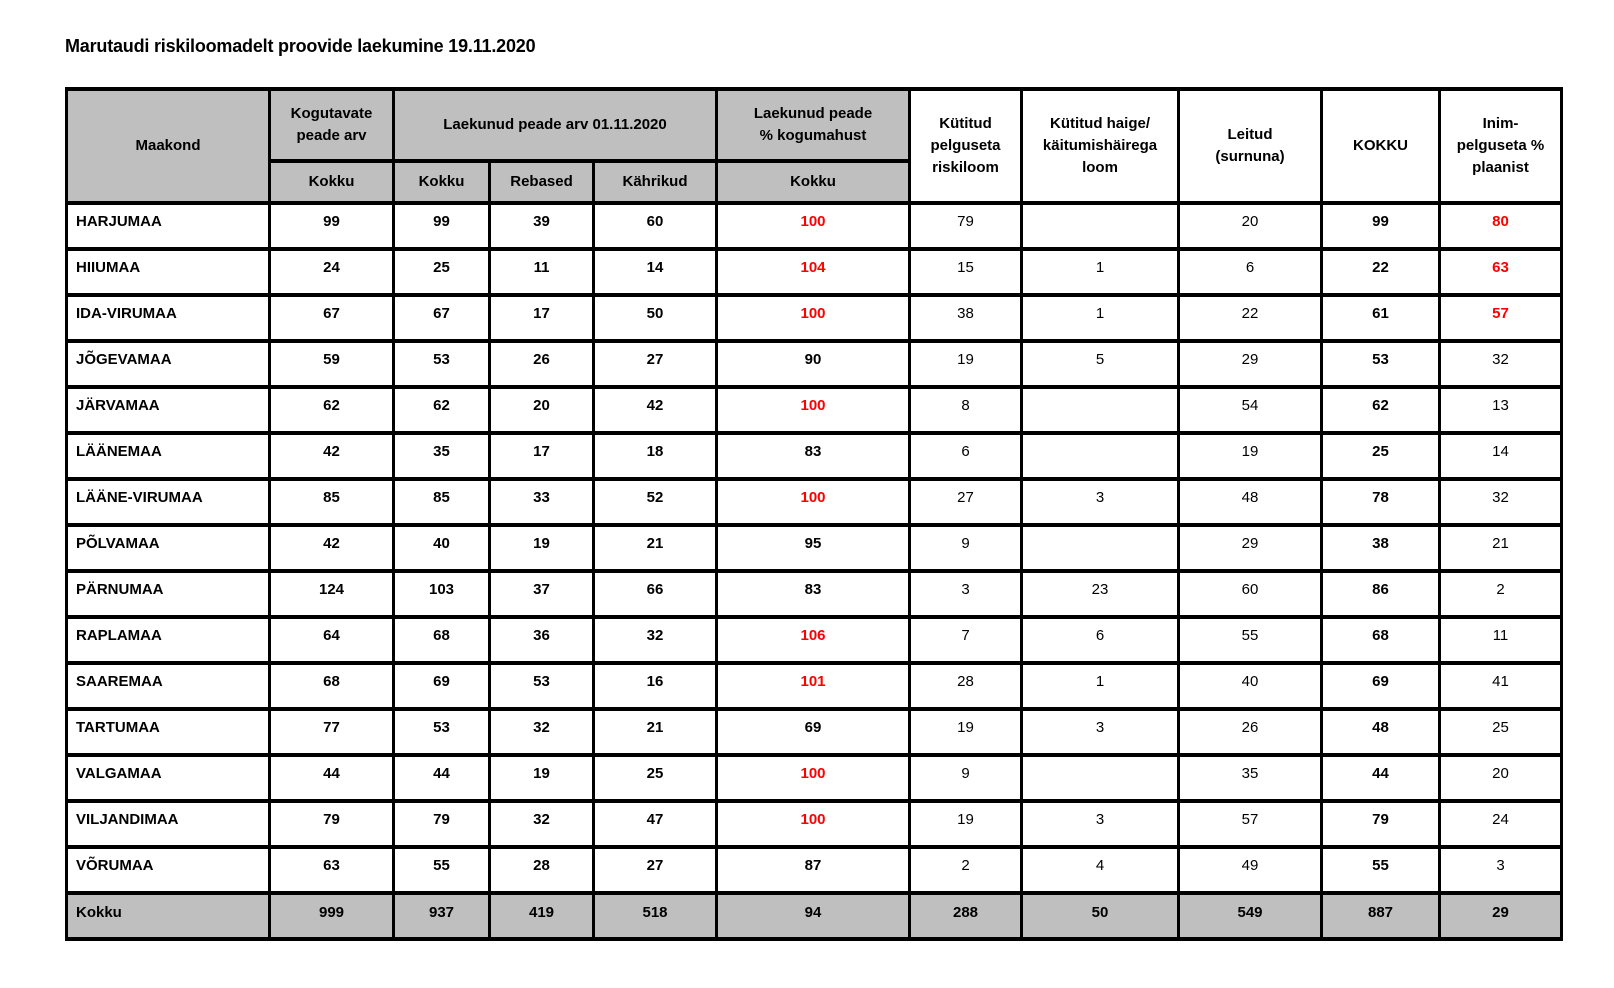 This screenshot has height=988, width=1614. I want to click on value-cell-kytitud-haige: 5, so click(1100, 364).